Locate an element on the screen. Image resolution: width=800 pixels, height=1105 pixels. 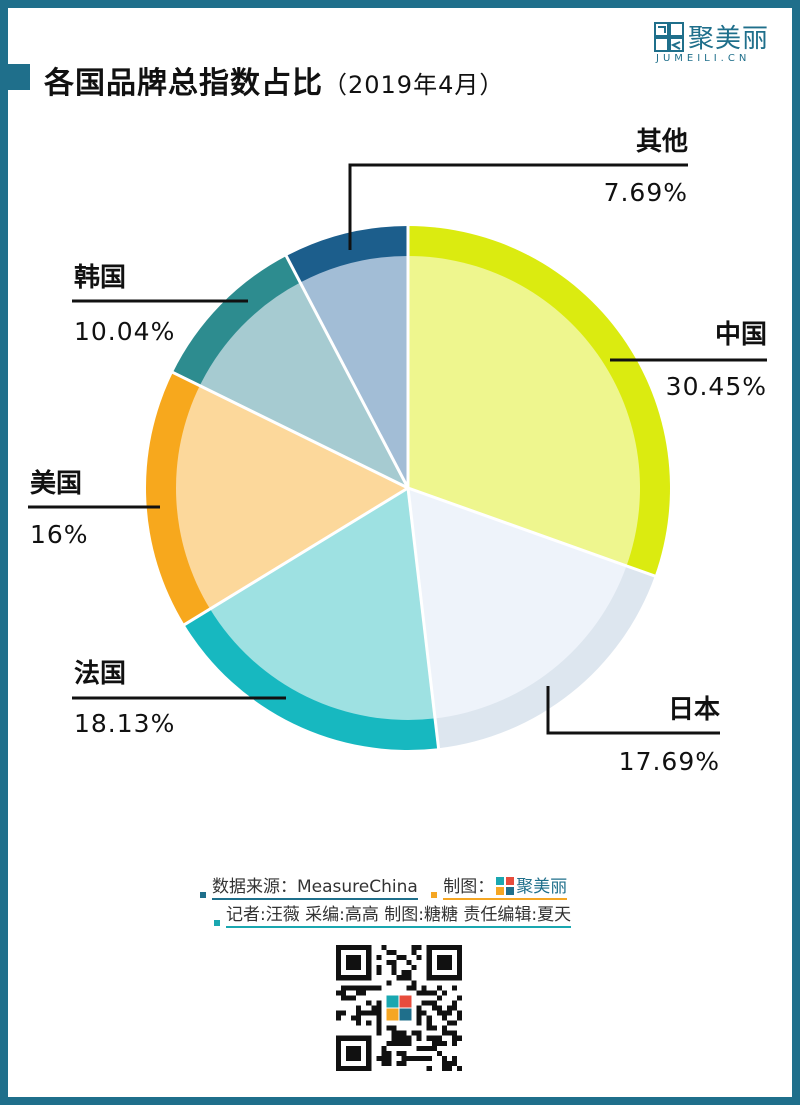
pie-slice-france is located at coordinates (323, 604).